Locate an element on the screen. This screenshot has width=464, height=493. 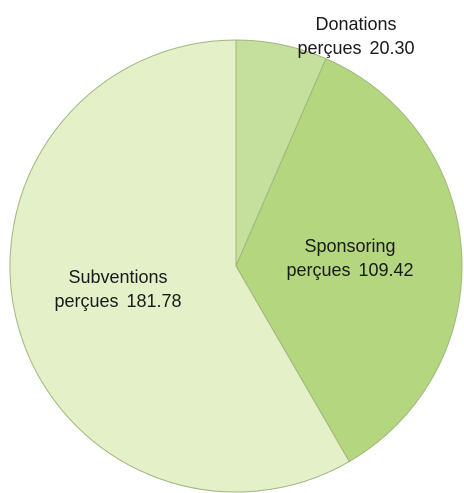
category-label: Subventions perçues is located at coordinates (111, 289).